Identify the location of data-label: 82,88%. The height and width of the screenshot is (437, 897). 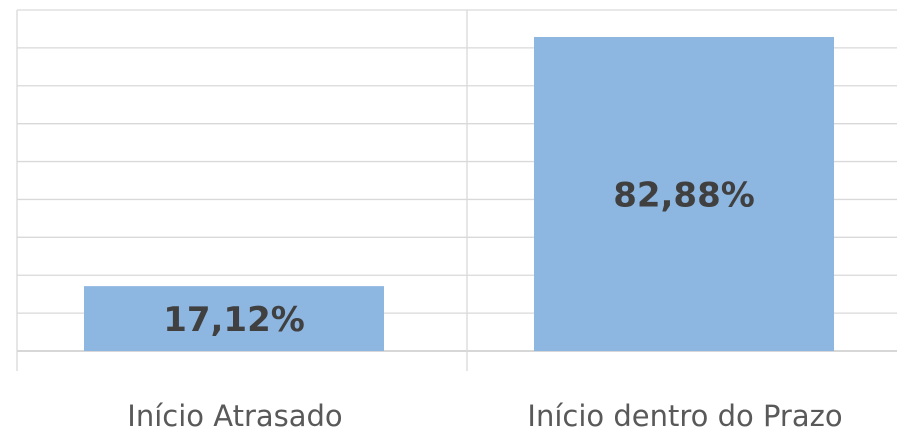
(684, 195).